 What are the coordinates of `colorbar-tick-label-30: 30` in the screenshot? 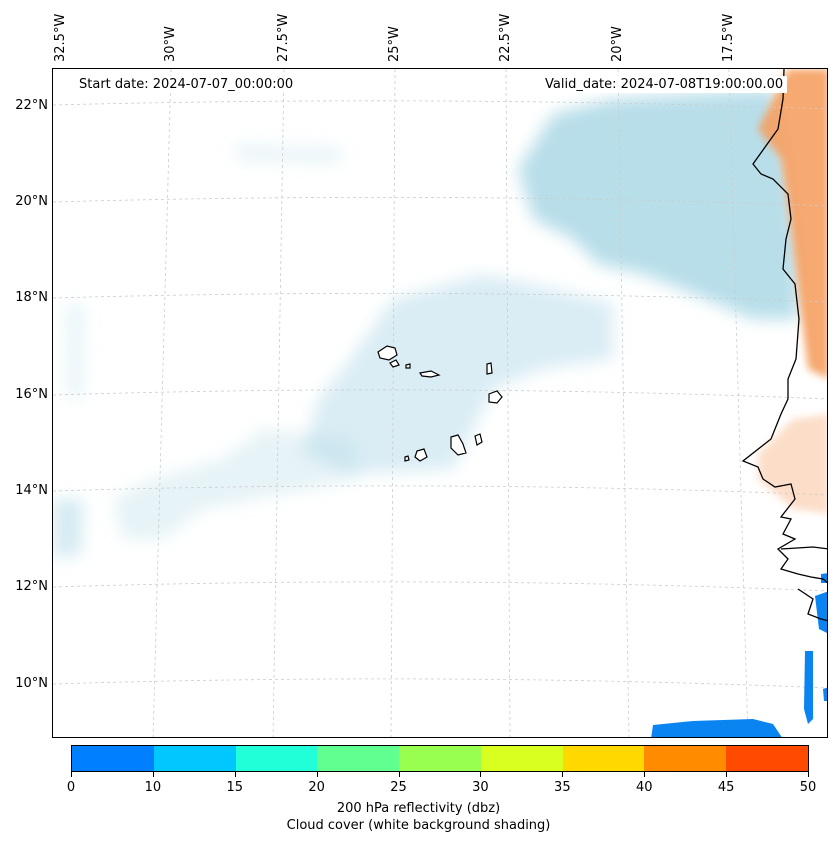 It's located at (480, 787).